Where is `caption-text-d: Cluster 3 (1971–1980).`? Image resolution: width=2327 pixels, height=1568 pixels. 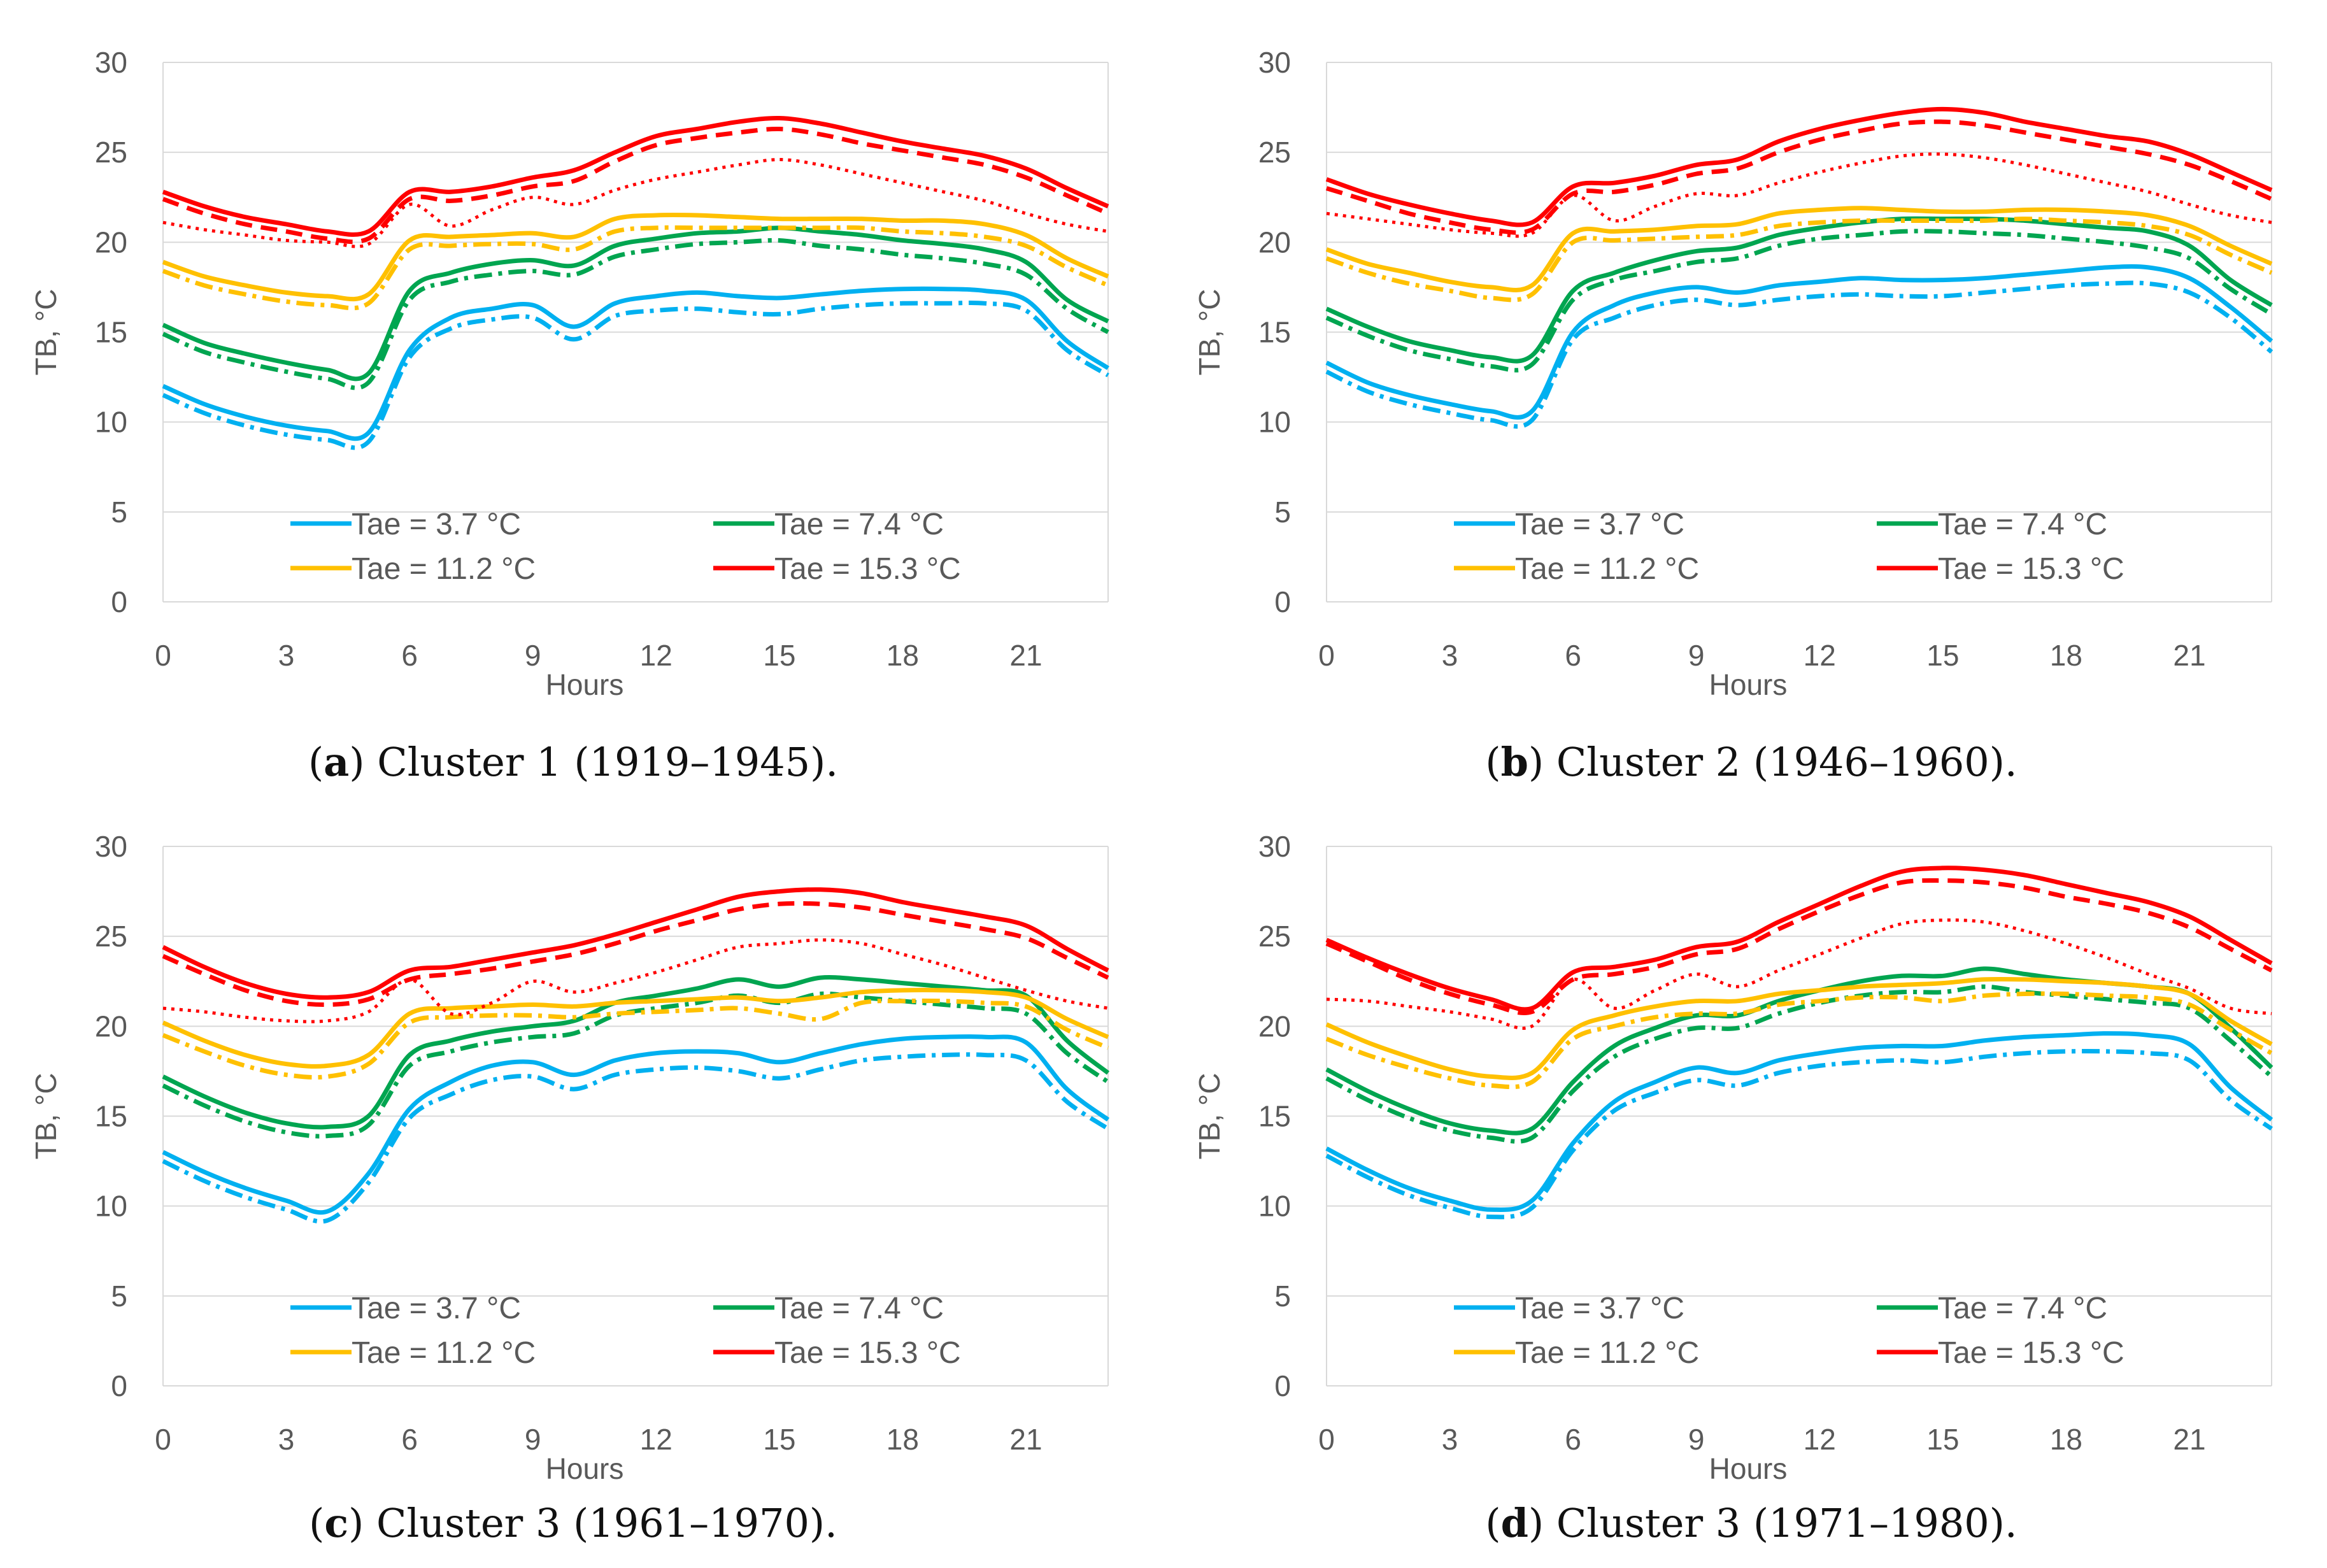
caption-text-d: Cluster 3 (1971–1980). is located at coordinates (1786, 1523).